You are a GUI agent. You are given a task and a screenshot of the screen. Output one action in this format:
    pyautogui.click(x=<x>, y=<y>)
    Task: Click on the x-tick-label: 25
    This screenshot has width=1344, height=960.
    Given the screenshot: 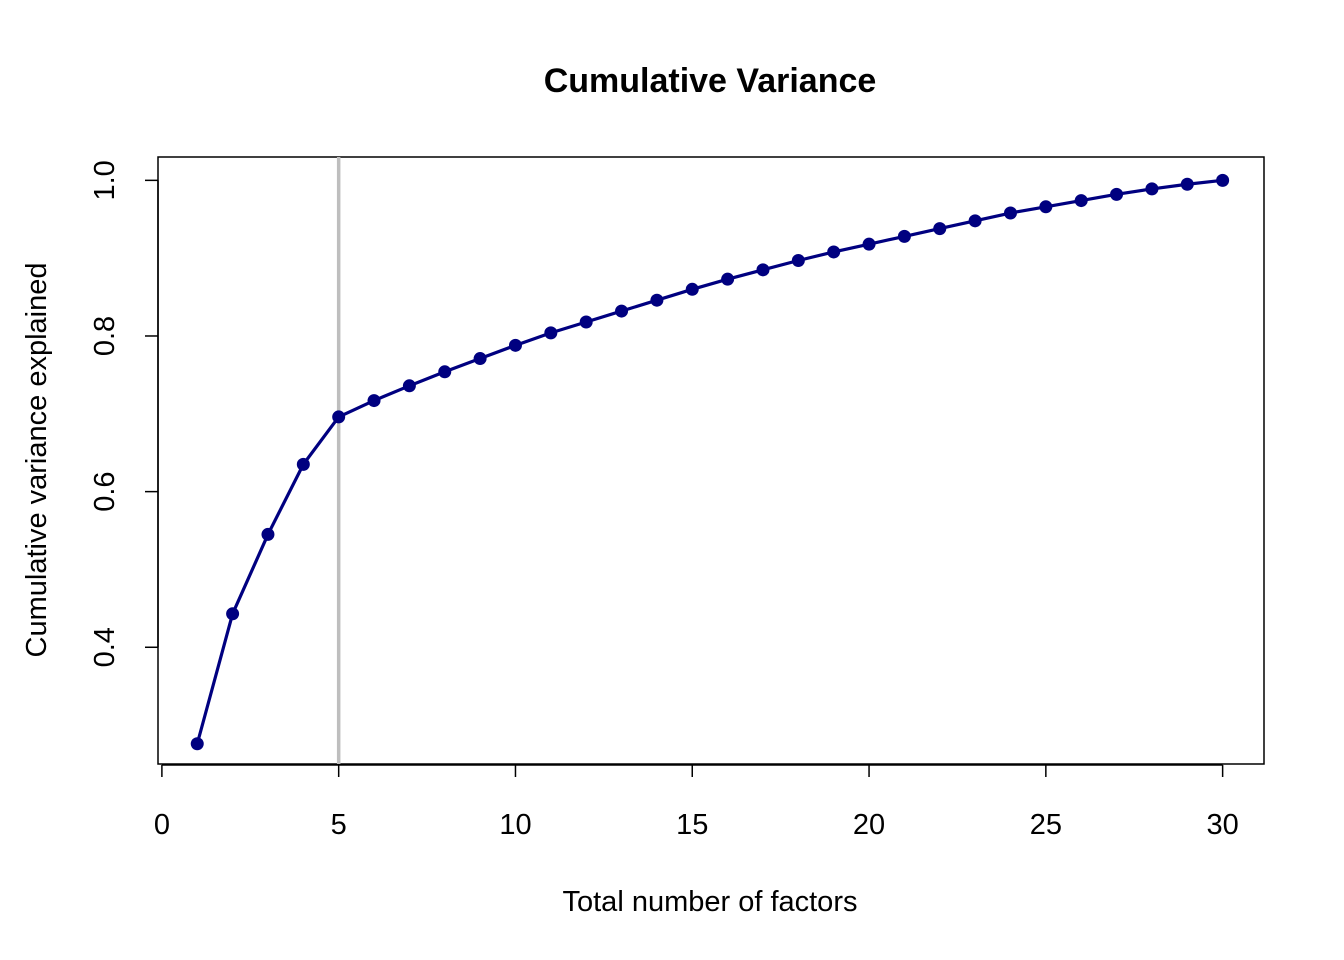 What is the action you would take?
    pyautogui.click(x=1046, y=825)
    